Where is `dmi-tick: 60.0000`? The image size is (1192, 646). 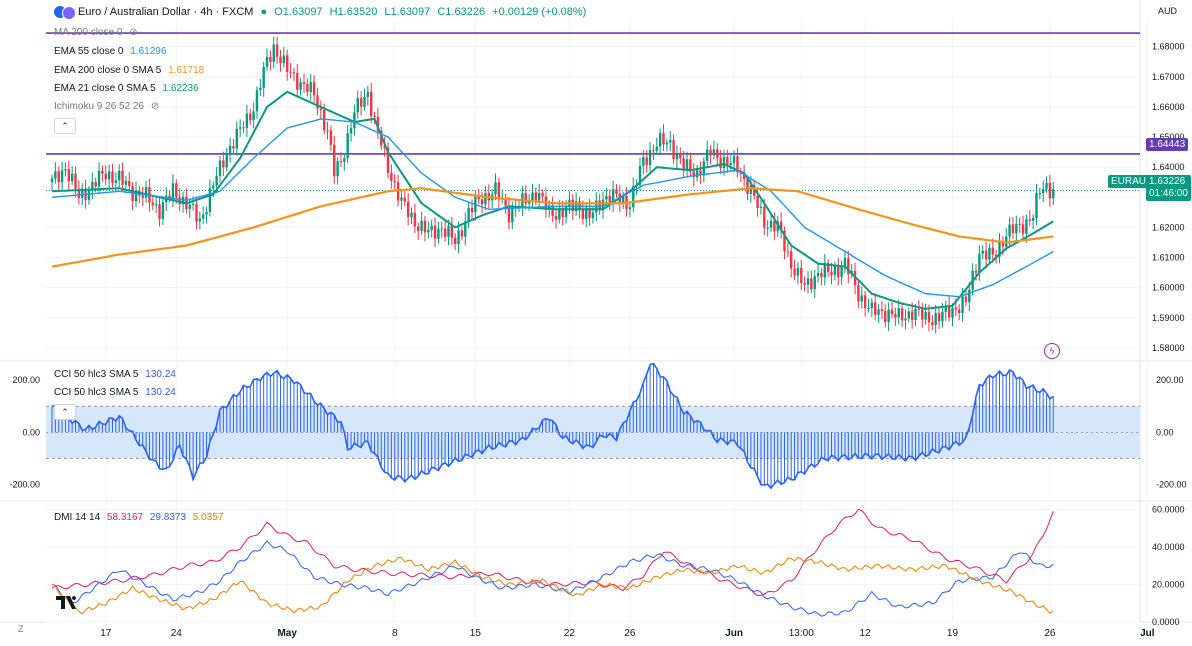 dmi-tick: 60.0000 is located at coordinates (1168, 510).